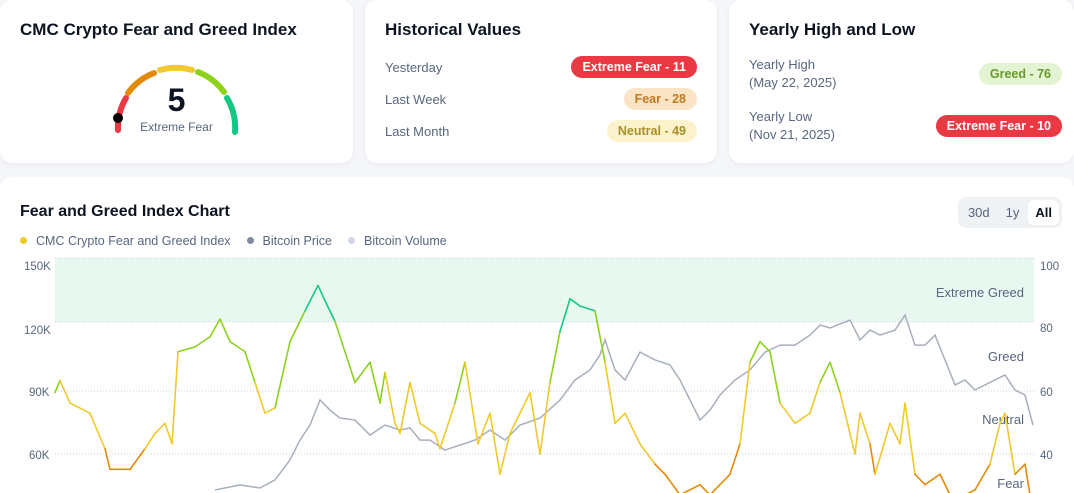 The height and width of the screenshot is (493, 1074). I want to click on zone-label-greed: Greed, so click(1006, 356).